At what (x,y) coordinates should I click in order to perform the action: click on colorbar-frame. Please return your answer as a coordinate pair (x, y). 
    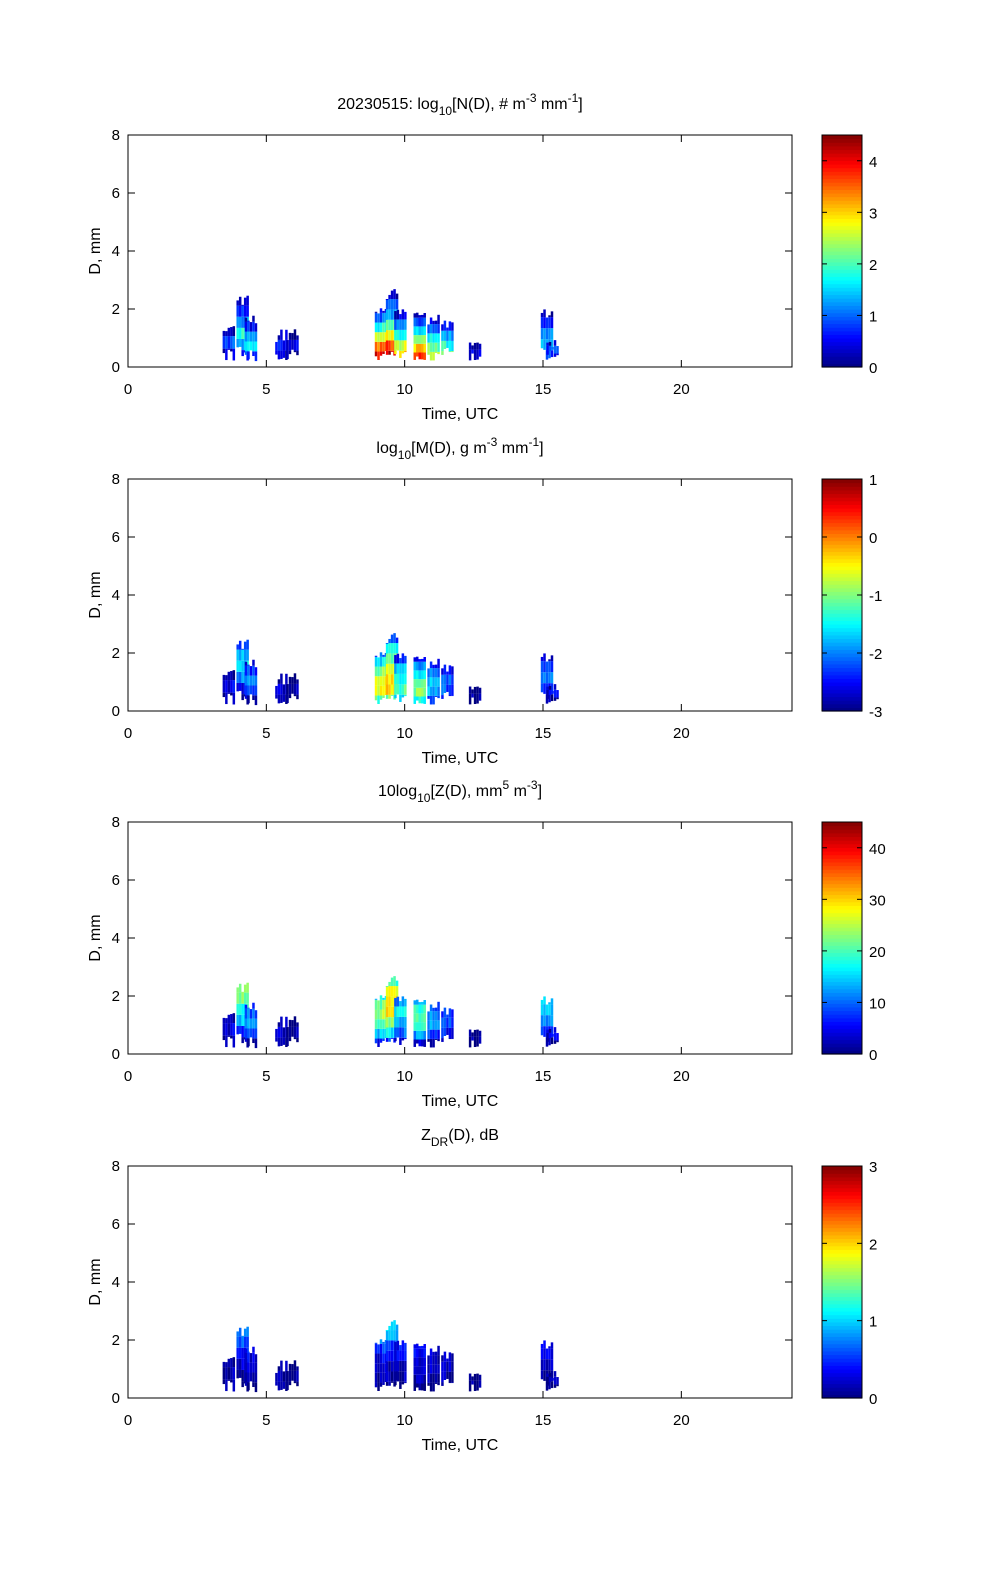
    Looking at the image, I should click on (842, 251).